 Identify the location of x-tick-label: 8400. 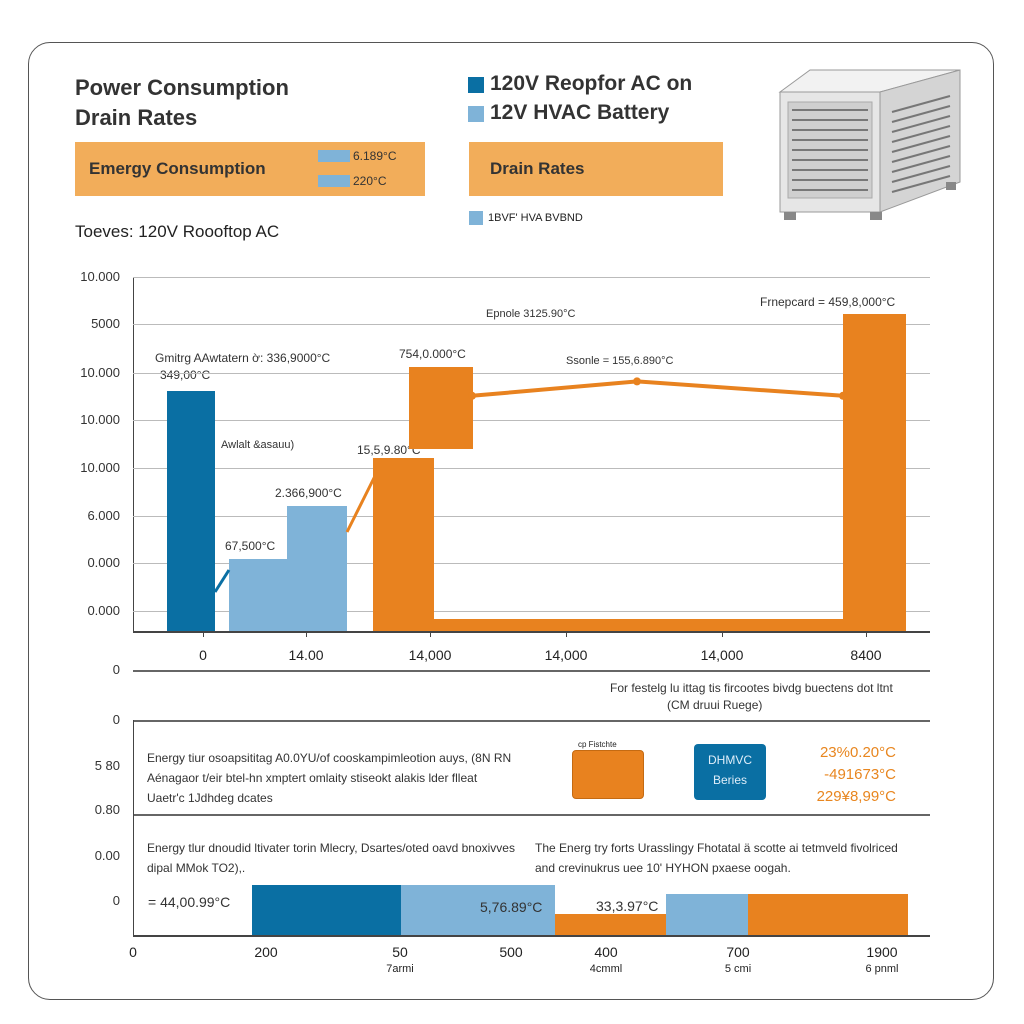
(866, 655).